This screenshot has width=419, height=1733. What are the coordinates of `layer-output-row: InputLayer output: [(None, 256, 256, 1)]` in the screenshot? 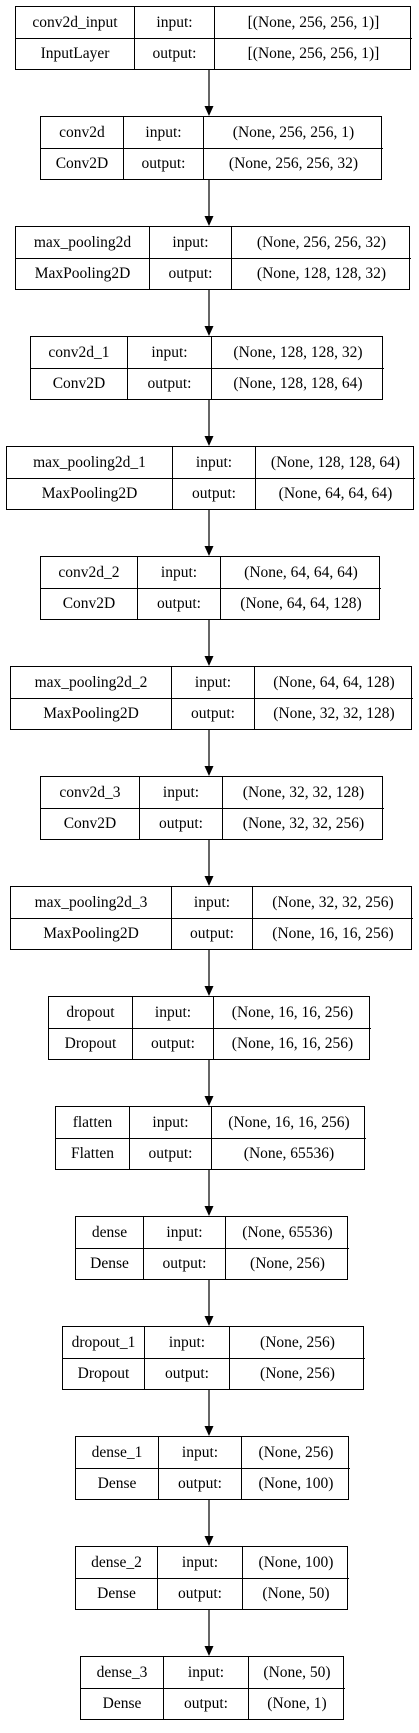 It's located at (214, 53).